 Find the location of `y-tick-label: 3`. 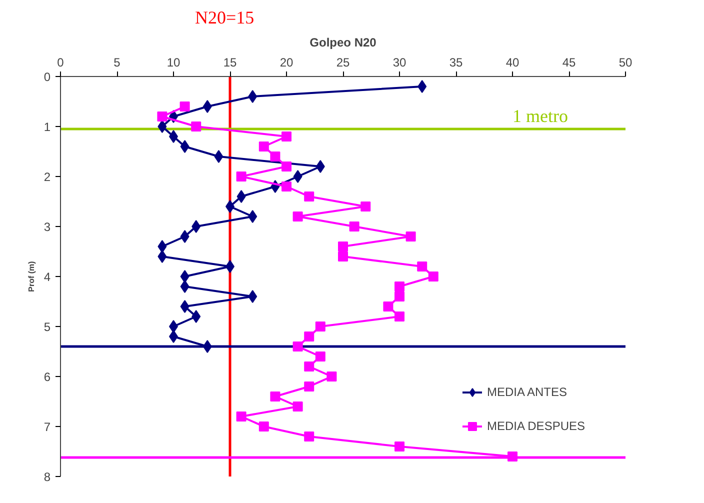

y-tick-label: 3 is located at coordinates (47, 227).